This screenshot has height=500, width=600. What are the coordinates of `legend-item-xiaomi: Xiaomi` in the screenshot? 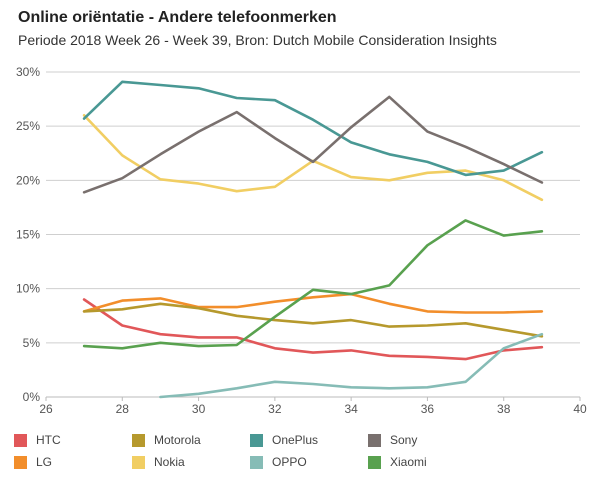 It's located at (397, 462).